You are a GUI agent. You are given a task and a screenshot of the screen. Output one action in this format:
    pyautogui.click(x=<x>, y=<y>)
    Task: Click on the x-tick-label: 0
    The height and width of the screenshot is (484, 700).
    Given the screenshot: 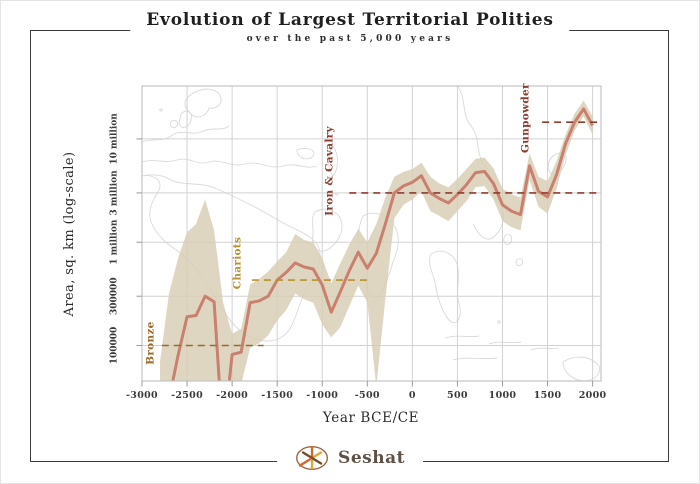 What is the action you would take?
    pyautogui.click(x=412, y=395)
    